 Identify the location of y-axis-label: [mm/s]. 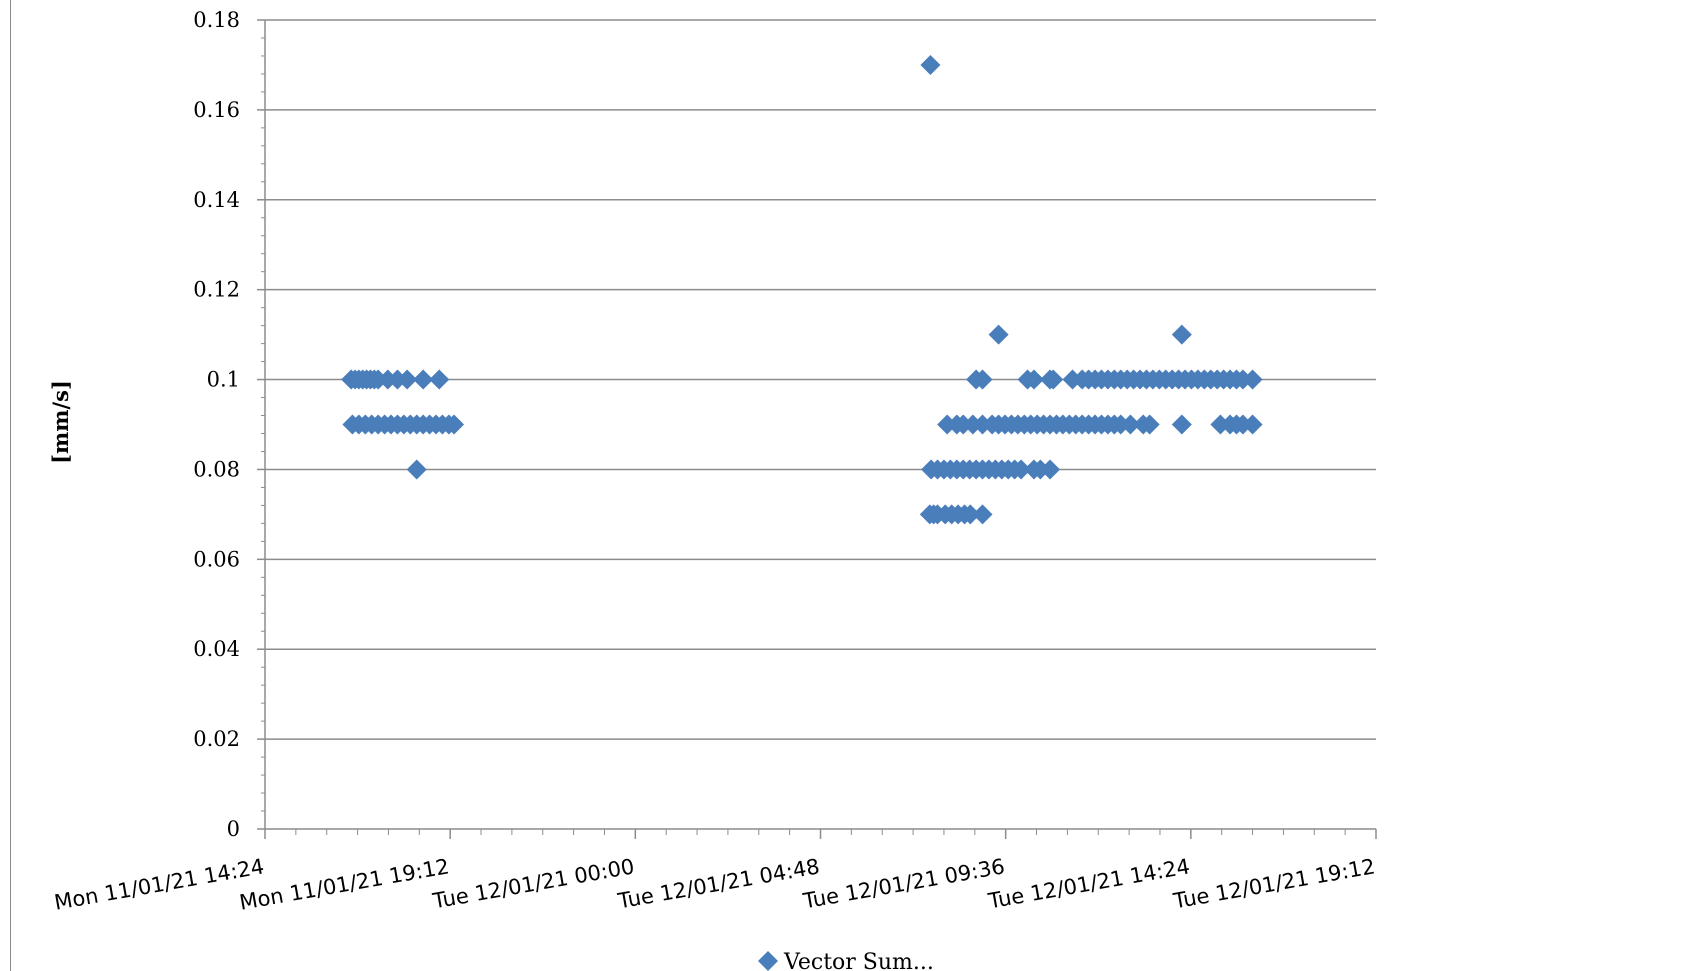
(60, 422).